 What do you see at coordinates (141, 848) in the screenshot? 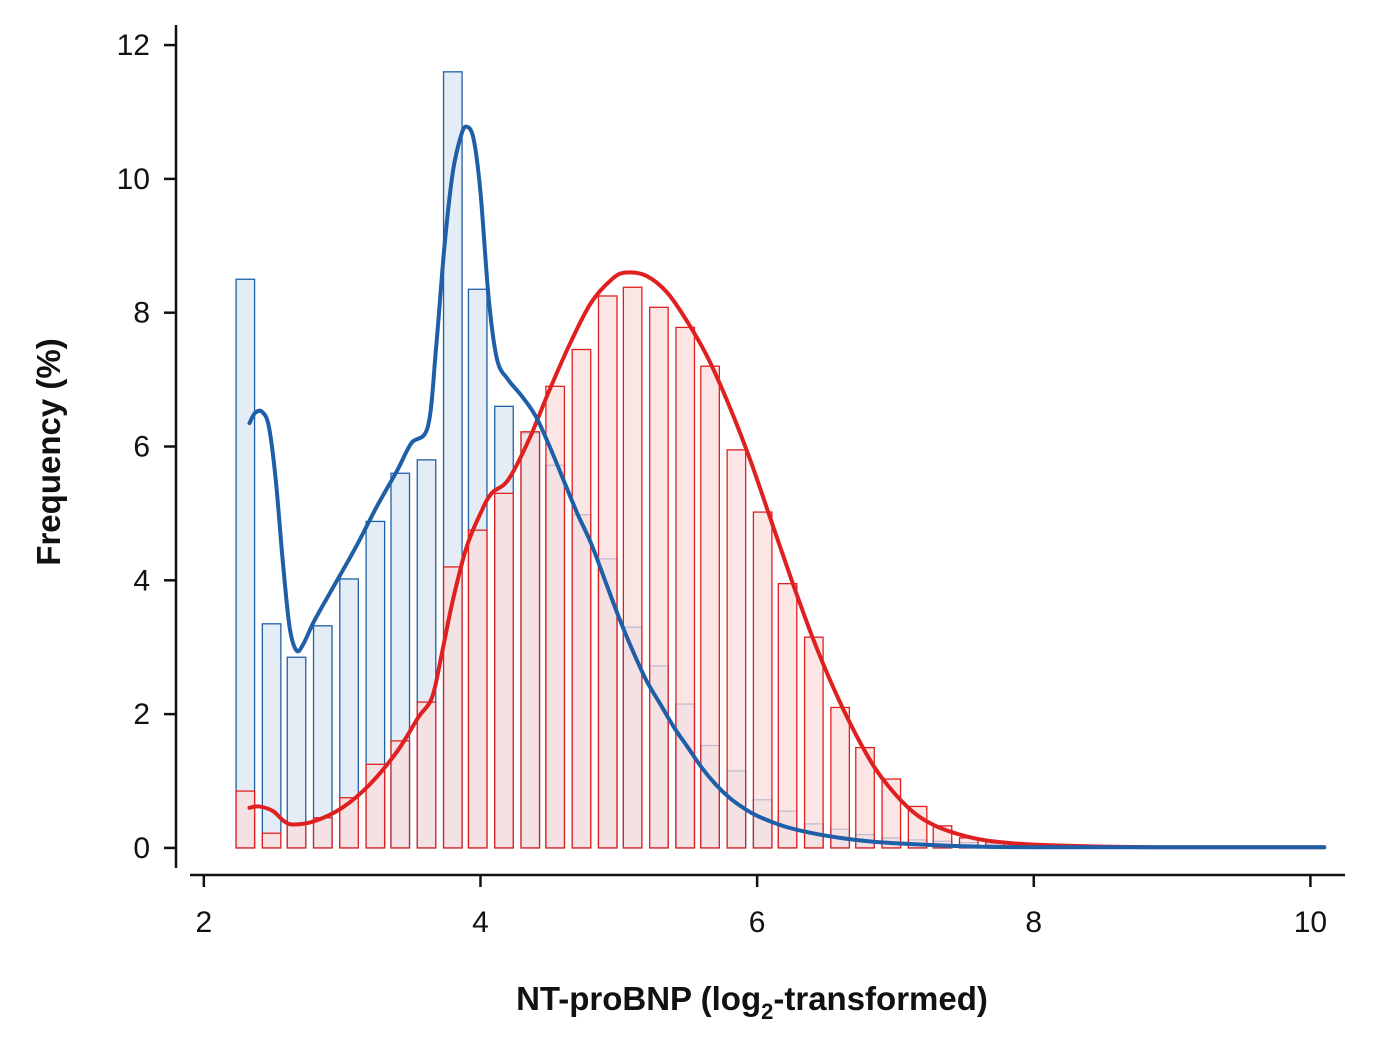
I see `y-tick-label-0: 0` at bounding box center [141, 848].